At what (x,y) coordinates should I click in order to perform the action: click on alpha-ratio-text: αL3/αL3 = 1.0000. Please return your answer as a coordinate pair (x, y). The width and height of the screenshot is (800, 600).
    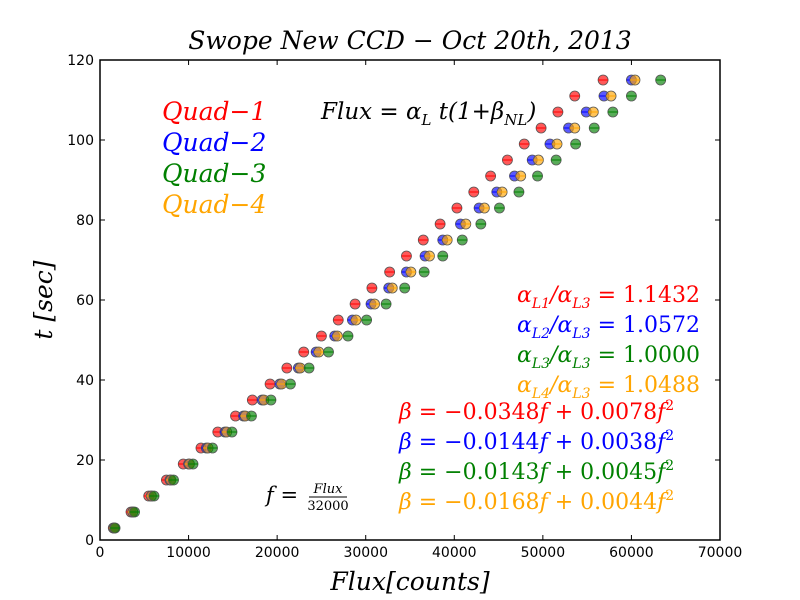
    Looking at the image, I should click on (608, 357).